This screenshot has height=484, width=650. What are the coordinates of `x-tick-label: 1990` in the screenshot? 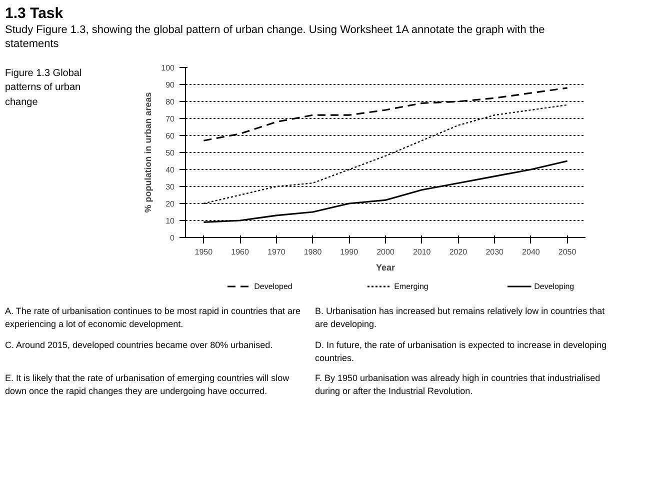 It's located at (349, 252).